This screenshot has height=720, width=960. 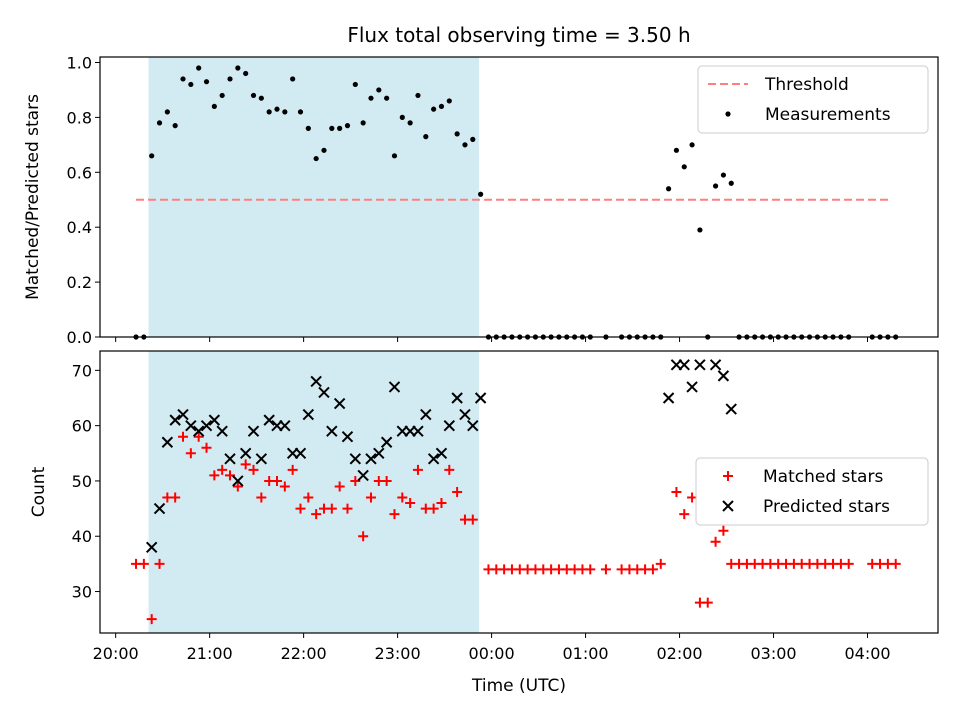 What do you see at coordinates (679, 653) in the screenshot?
I see `x-tick-label: 02:00` at bounding box center [679, 653].